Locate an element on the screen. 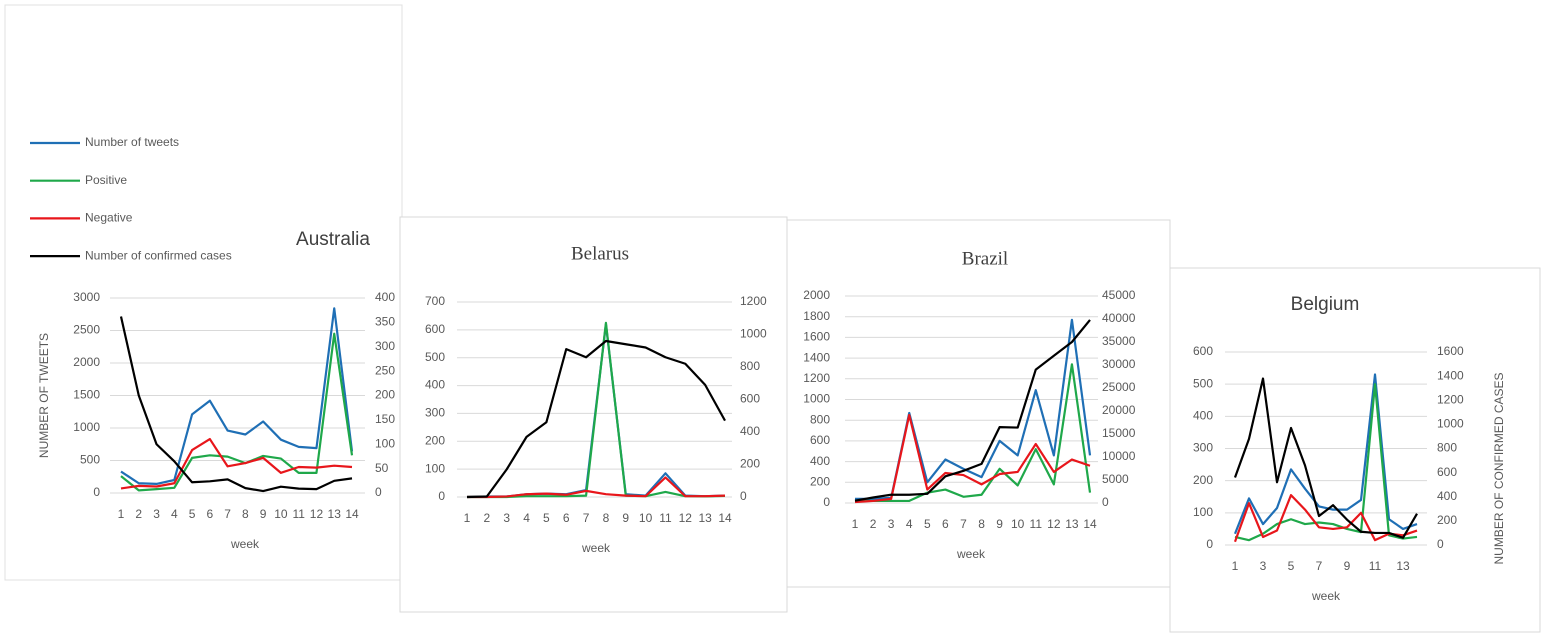  y2-tick-label: 350 is located at coordinates (385, 322).